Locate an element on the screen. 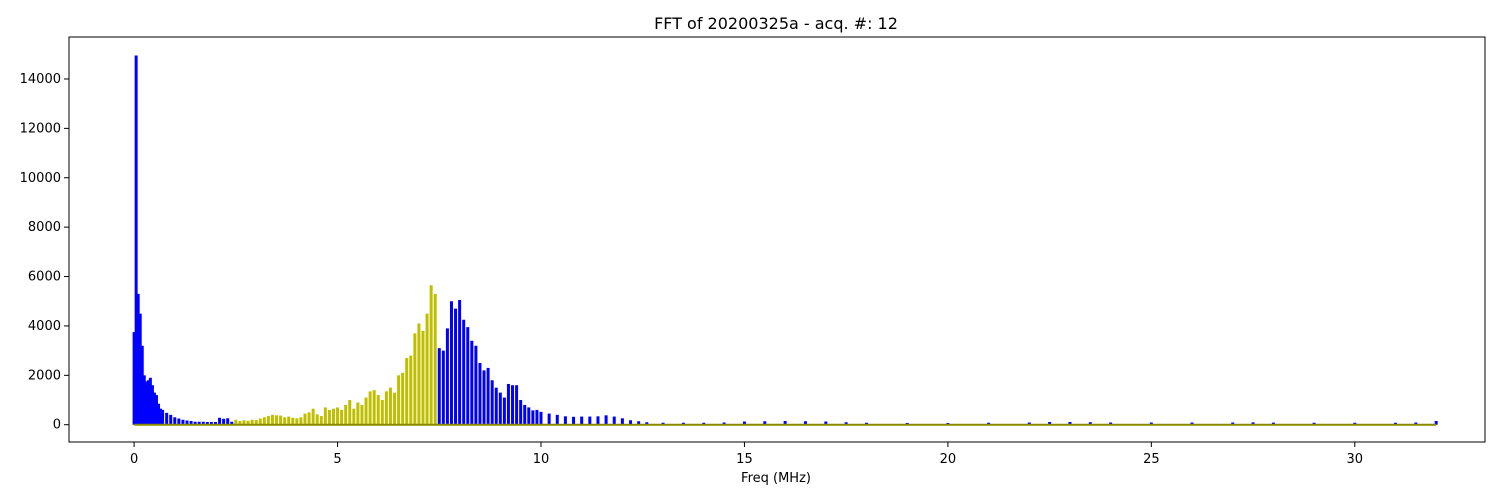  x-tick-label: 0 is located at coordinates (134, 459).